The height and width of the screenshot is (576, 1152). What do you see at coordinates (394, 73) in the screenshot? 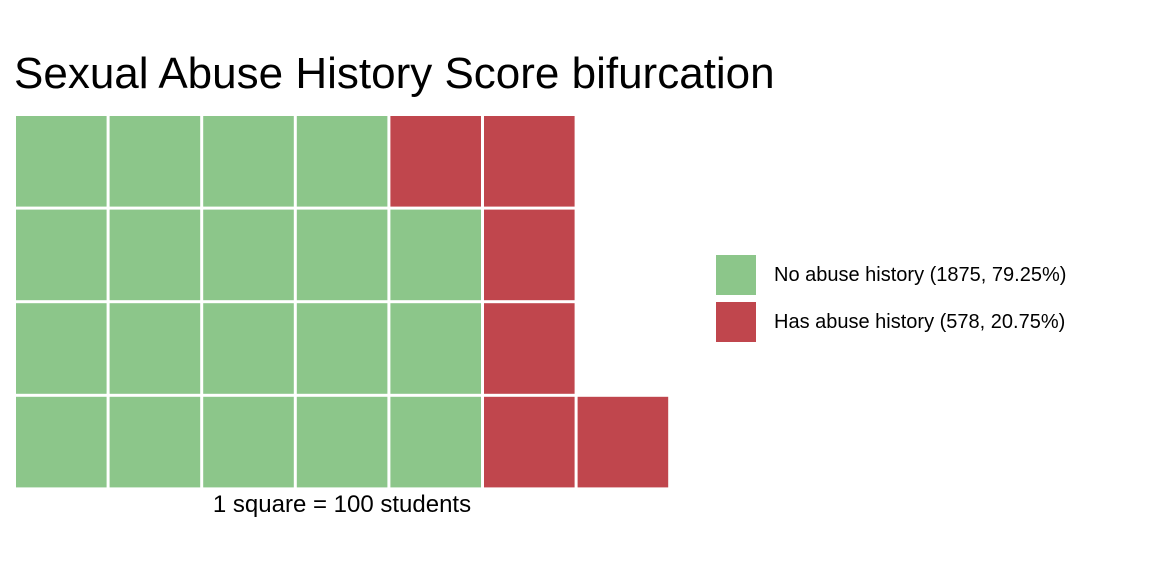
I see `chart-title: Sexual Abuse History Score bifurcation` at bounding box center [394, 73].